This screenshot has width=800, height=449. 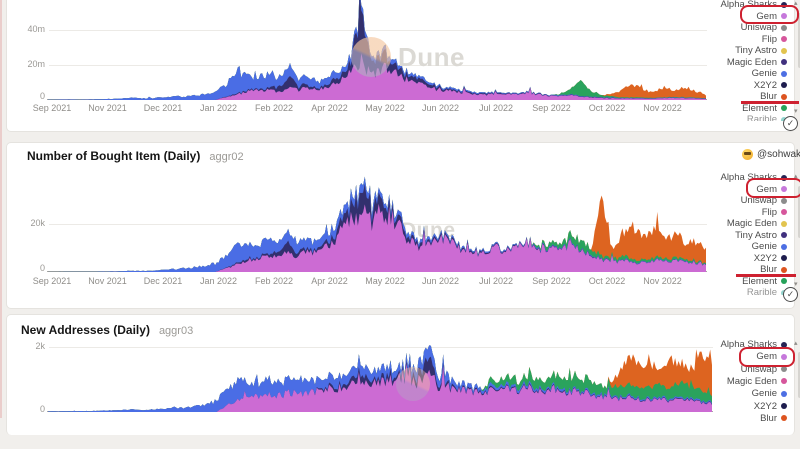 I want to click on blur-annotation-underline, so click(x=770, y=102).